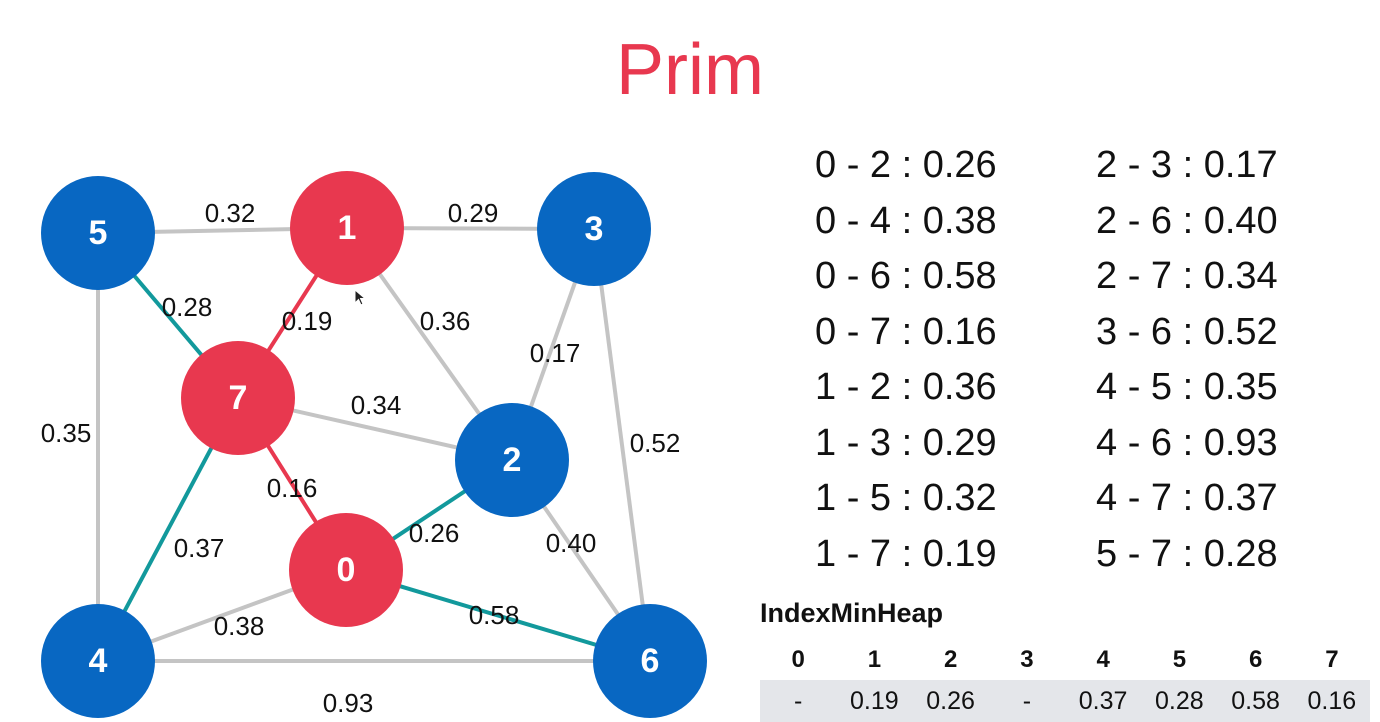 The width and height of the screenshot is (1380, 722). Describe the element at coordinates (655, 443) in the screenshot. I see `edge-weight-3-6: 0.52` at that location.